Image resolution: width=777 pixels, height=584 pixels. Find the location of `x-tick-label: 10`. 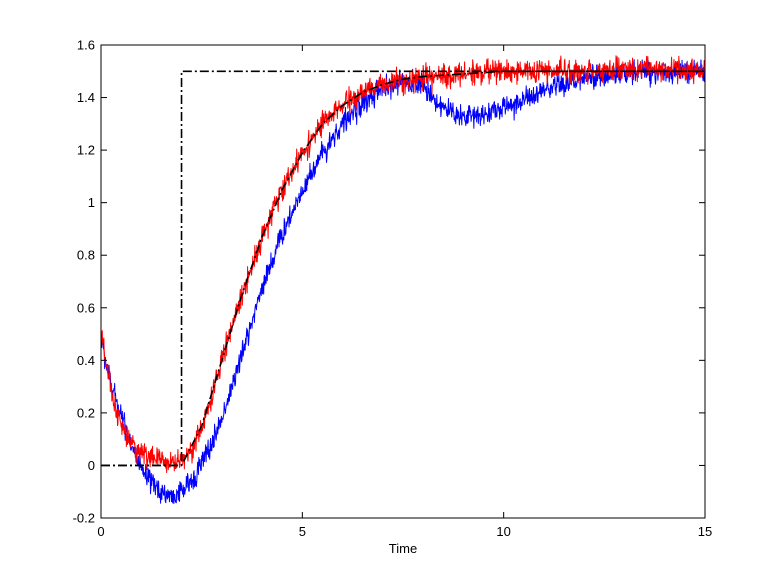

x-tick-label: 10 is located at coordinates (503, 531).